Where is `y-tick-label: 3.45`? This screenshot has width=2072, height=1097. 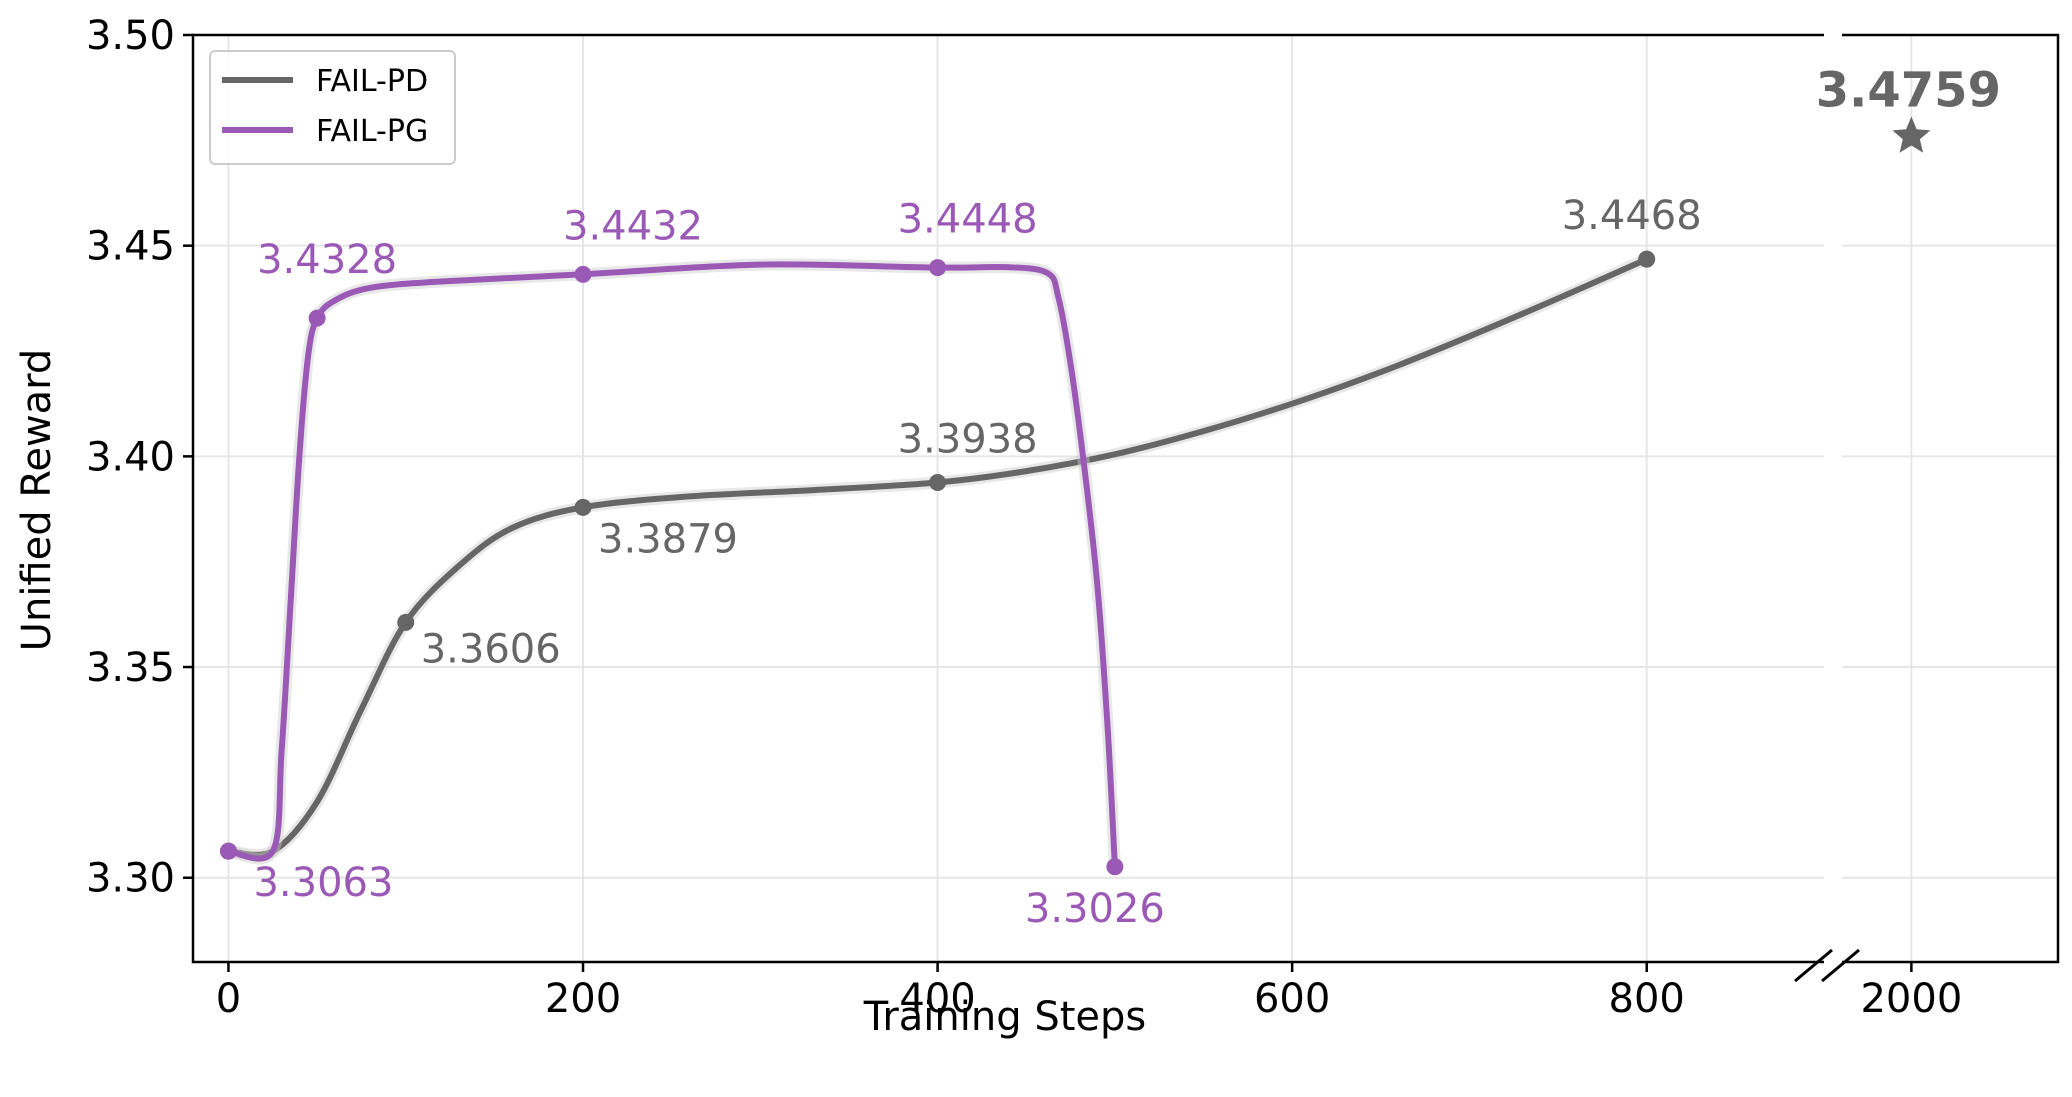
y-tick-label: 3.45 is located at coordinates (130, 247).